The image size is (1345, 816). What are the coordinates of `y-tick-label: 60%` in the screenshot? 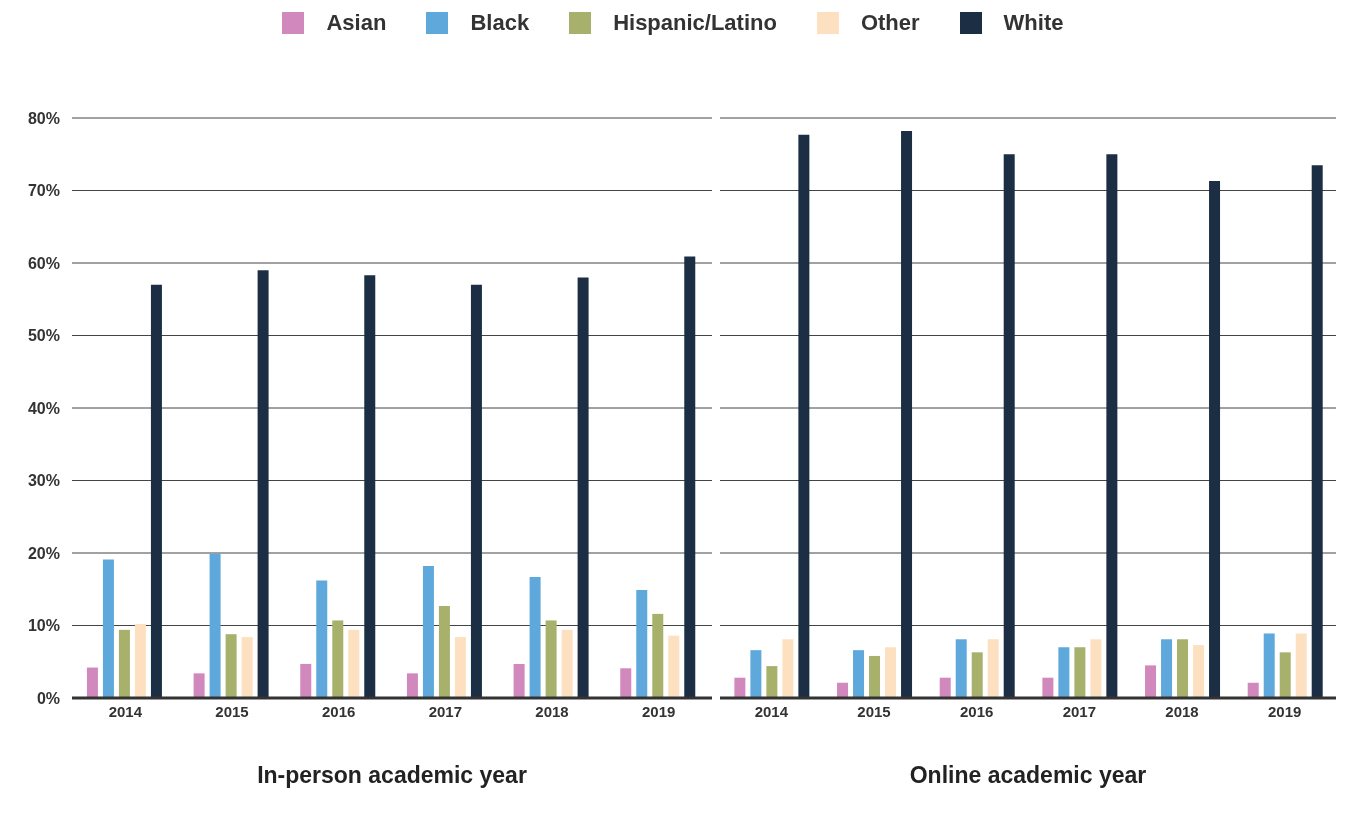 It's located at (43, 263).